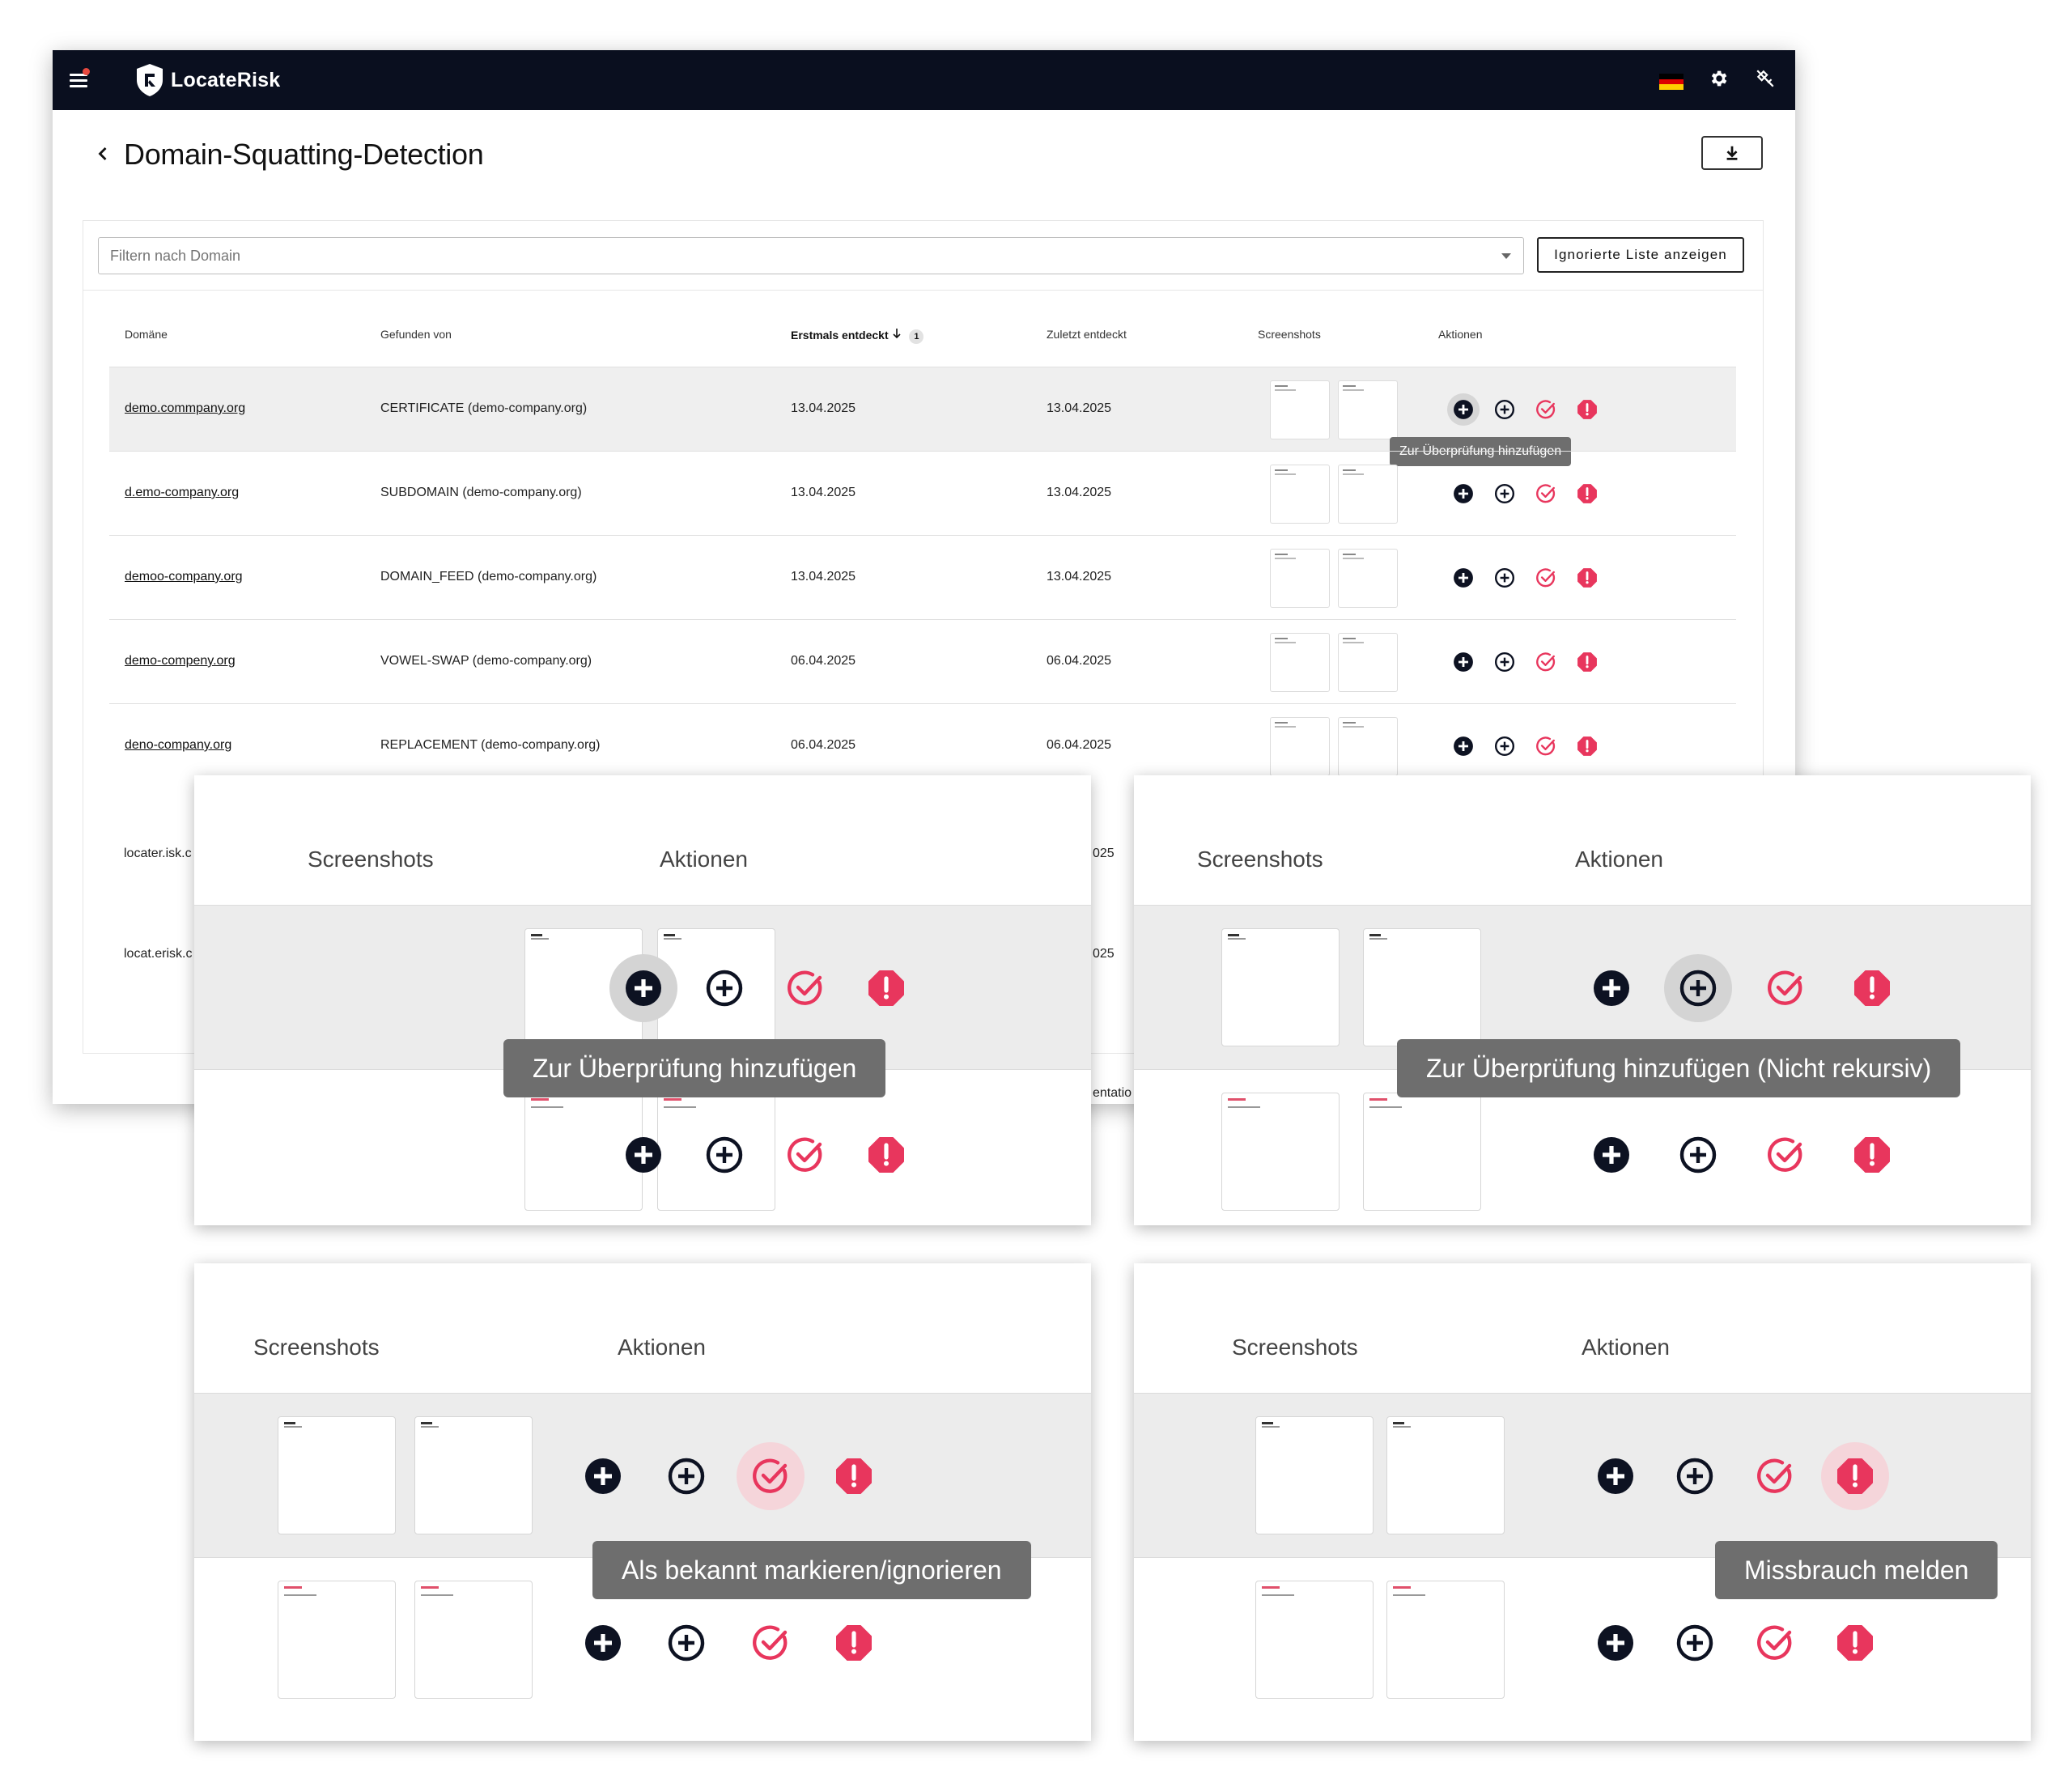 The width and height of the screenshot is (2072, 1791). I want to click on domain-link: demo.commpany.org, so click(185, 408).